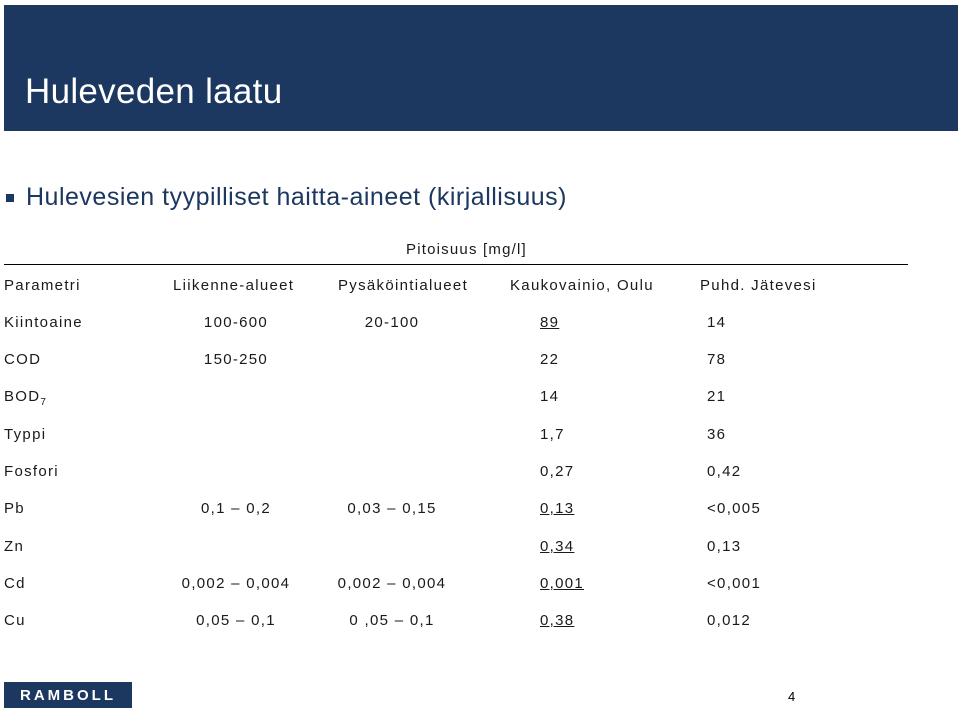 This screenshot has width=960, height=708. What do you see at coordinates (557, 471) in the screenshot?
I see `cell-kaukovainio: 0,27` at bounding box center [557, 471].